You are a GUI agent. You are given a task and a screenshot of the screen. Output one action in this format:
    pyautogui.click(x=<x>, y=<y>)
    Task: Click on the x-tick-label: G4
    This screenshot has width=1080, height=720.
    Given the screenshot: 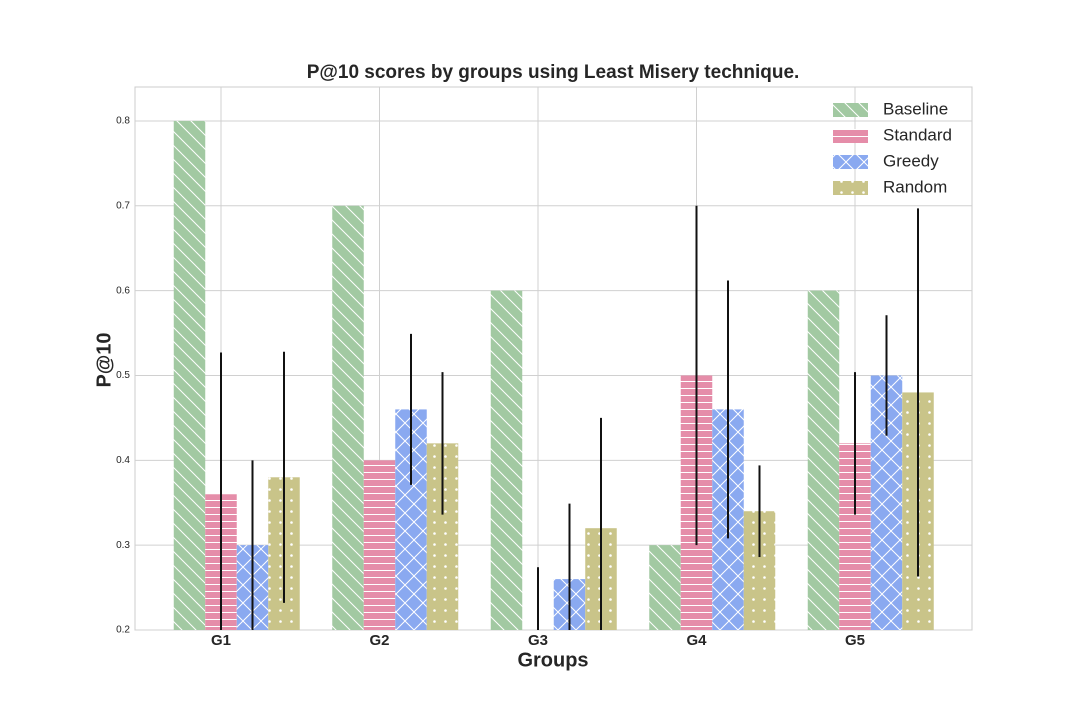 What is the action you would take?
    pyautogui.click(x=696, y=640)
    